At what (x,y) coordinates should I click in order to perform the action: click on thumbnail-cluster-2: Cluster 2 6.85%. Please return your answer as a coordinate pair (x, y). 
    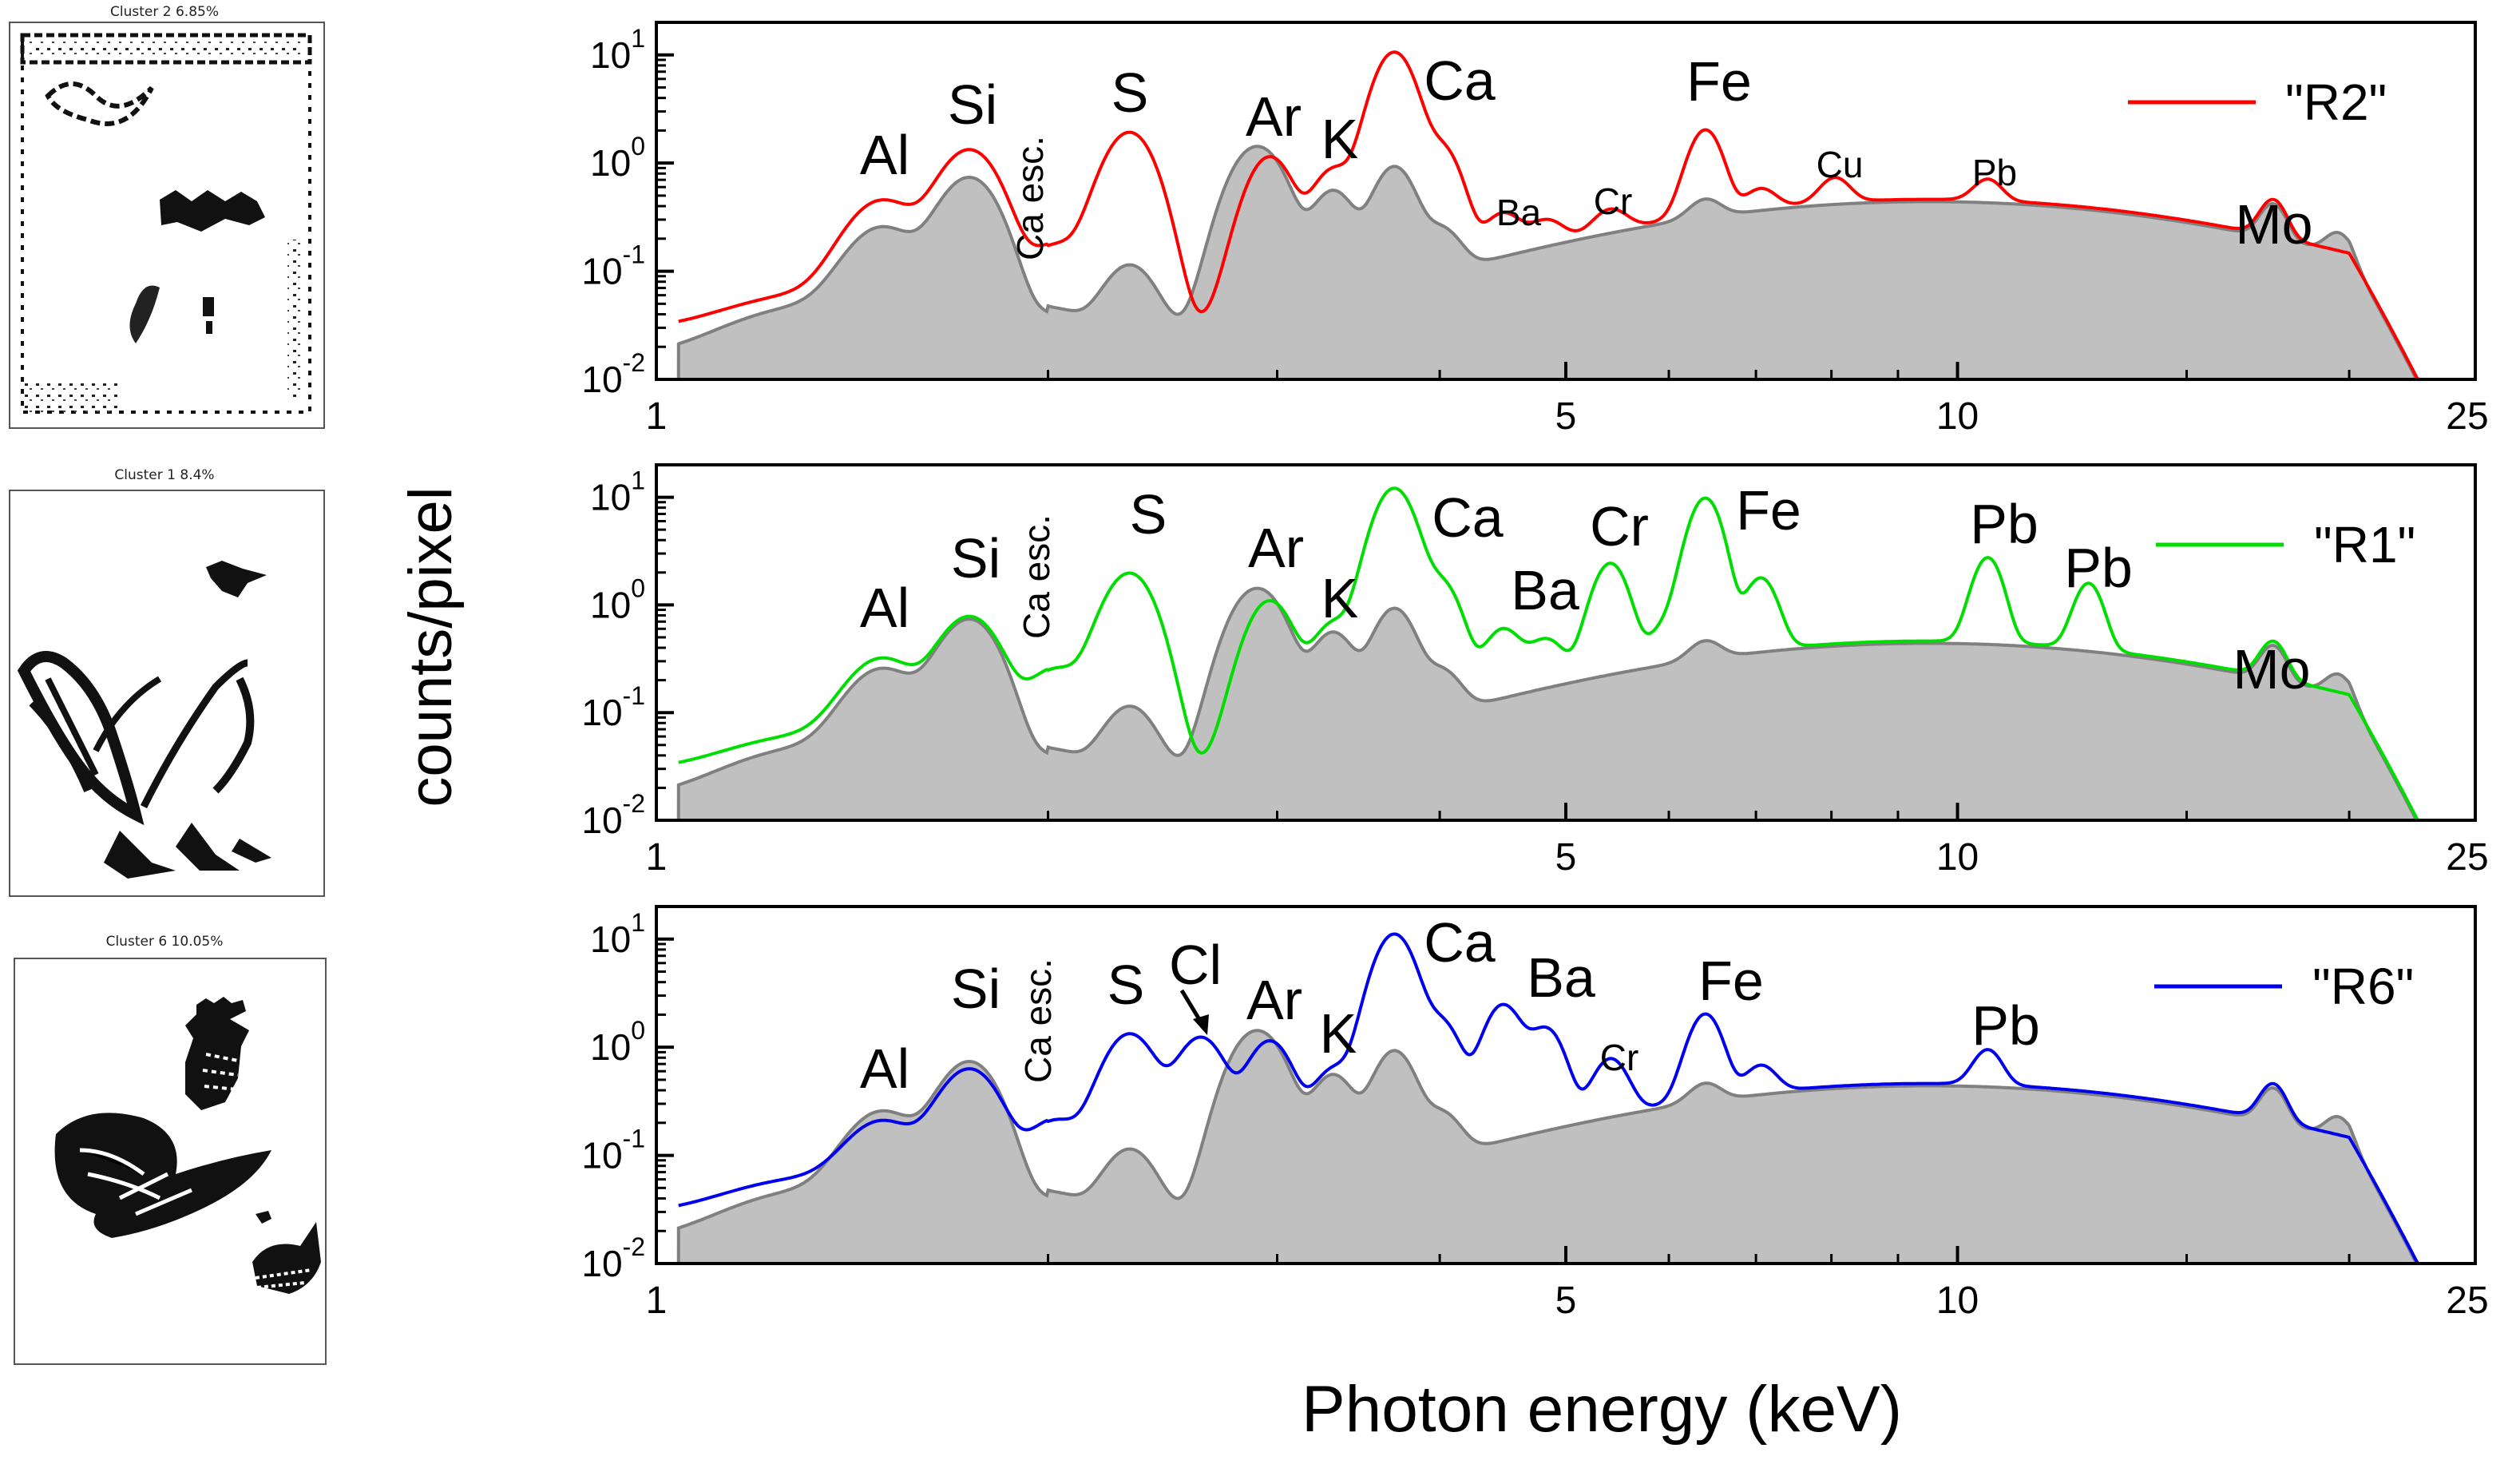
    Looking at the image, I should click on (167, 216).